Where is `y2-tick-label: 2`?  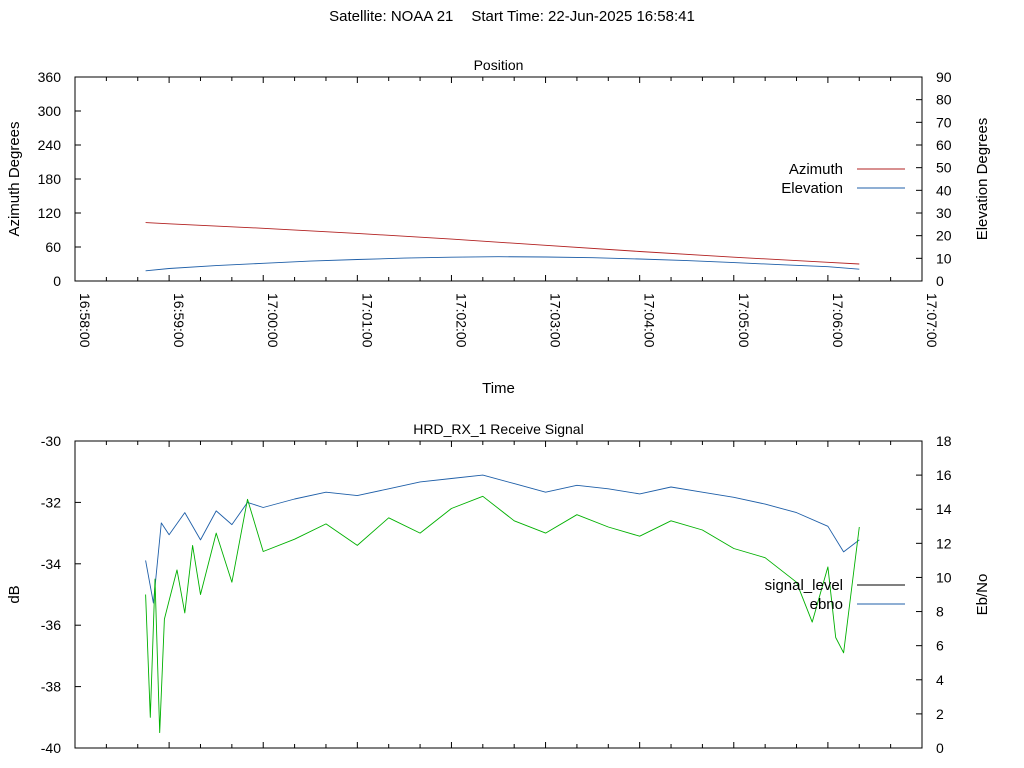
y2-tick-label: 2 is located at coordinates (940, 714).